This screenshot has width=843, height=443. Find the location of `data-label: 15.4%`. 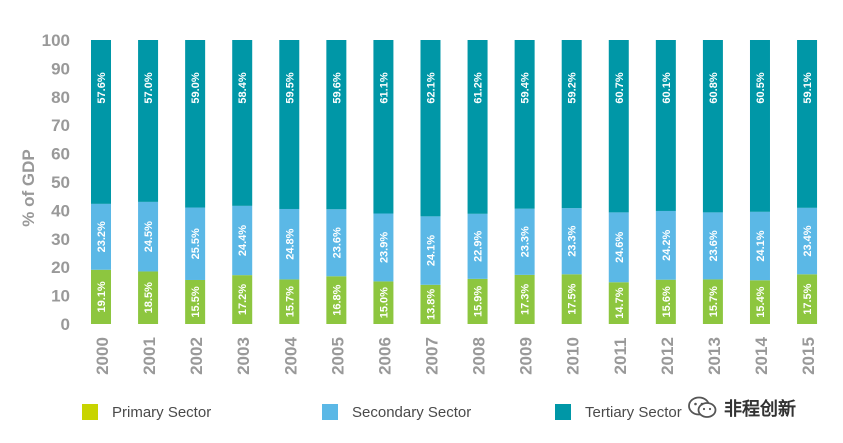

data-label: 15.4% is located at coordinates (761, 301).